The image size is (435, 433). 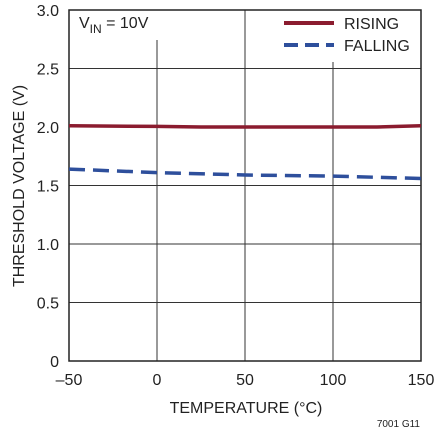 I want to click on y-tick-label-6: 3.0, so click(x=48, y=11).